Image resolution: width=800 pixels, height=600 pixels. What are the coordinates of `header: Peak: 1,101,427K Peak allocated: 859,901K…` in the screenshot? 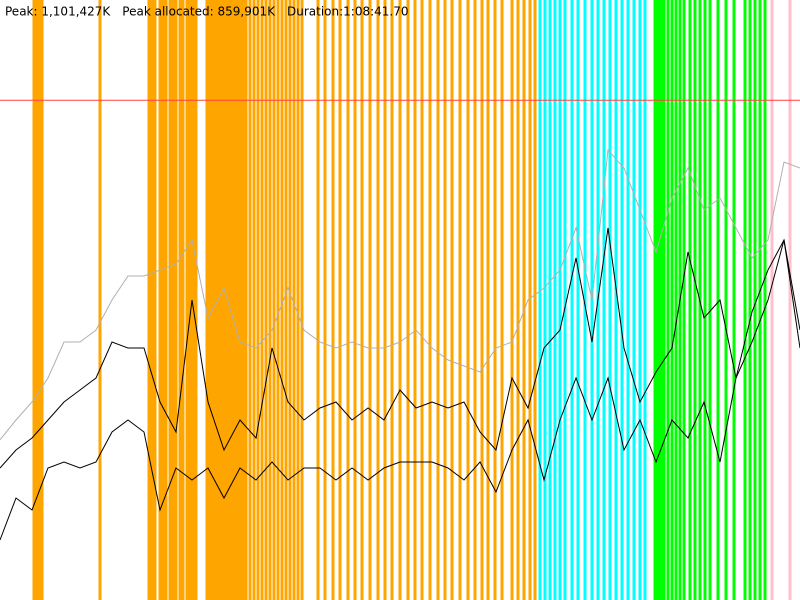 It's located at (207, 12).